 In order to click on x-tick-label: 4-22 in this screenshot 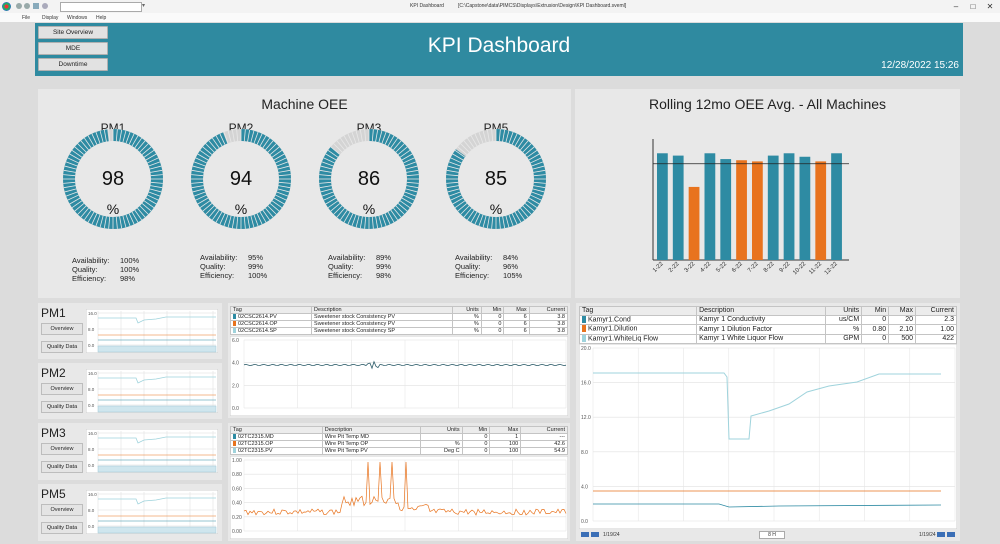, I will do `click(706, 267)`.